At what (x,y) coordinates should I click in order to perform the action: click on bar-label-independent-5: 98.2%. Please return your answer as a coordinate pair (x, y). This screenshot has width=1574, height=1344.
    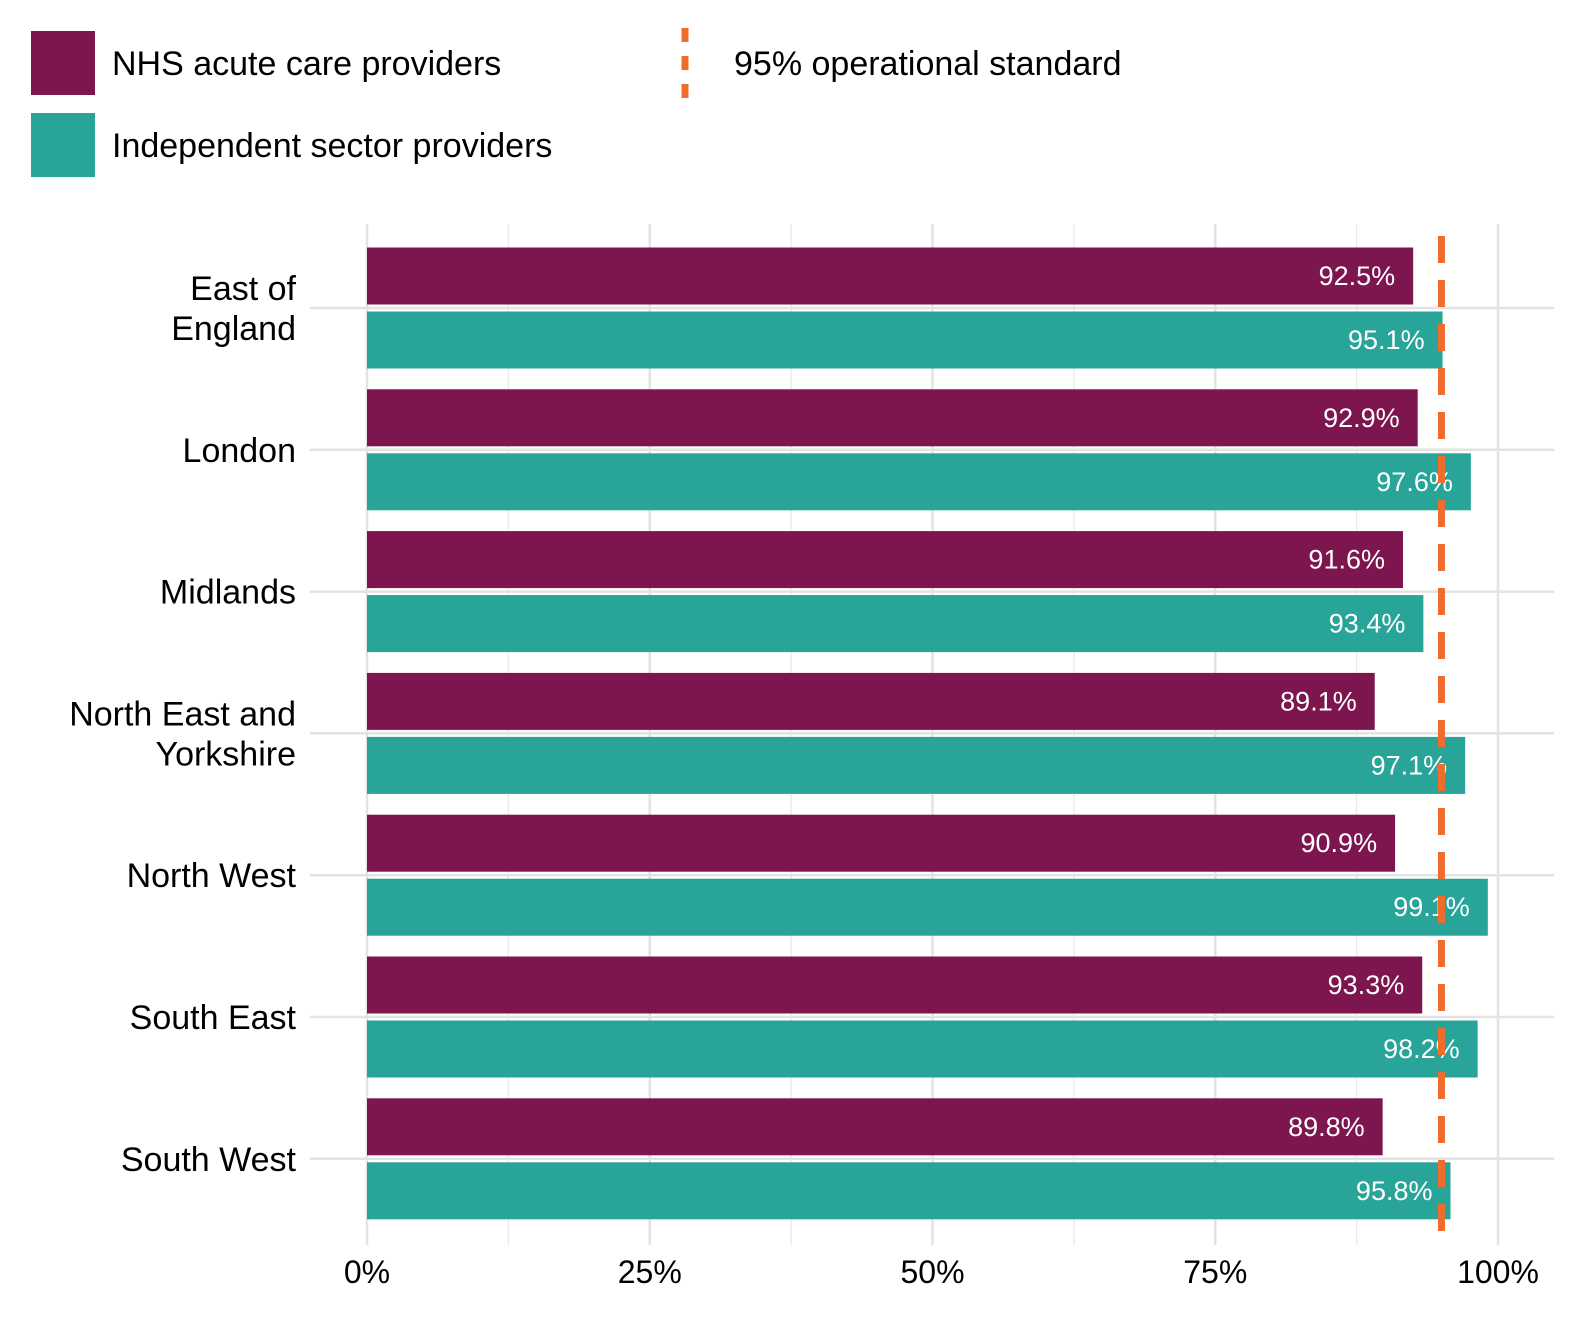
    Looking at the image, I should click on (1421, 1049).